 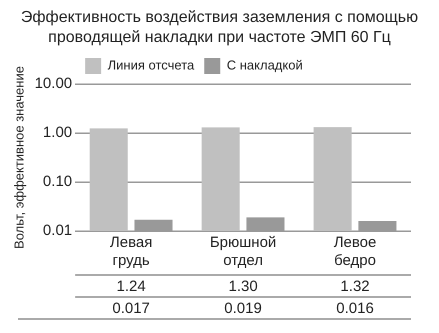 I want to click on x-tick-label: Брюшной отдел, so click(x=243, y=252).